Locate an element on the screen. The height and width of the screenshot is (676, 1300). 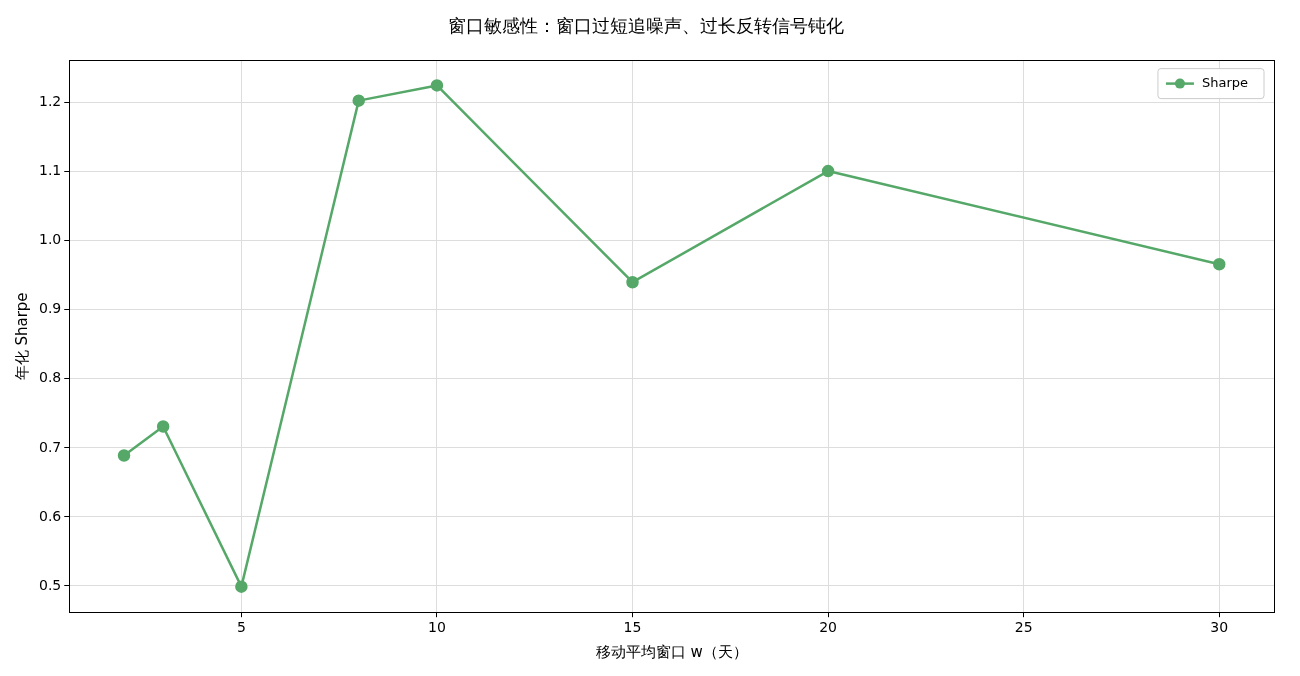
x-tick-label: 25 is located at coordinates (1023, 627).